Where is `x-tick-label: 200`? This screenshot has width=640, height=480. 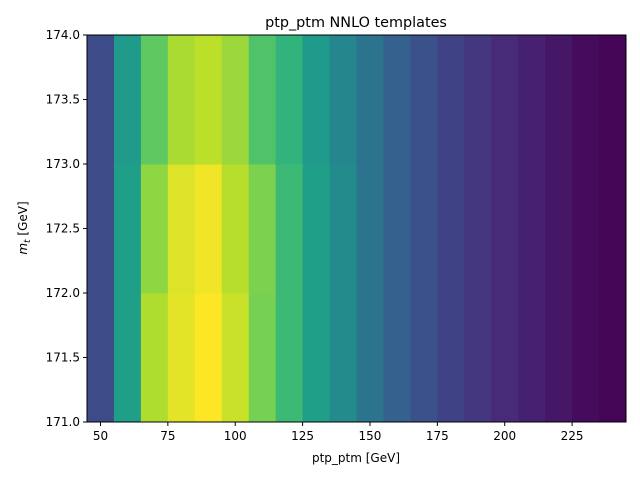
x-tick-label: 200 is located at coordinates (504, 436).